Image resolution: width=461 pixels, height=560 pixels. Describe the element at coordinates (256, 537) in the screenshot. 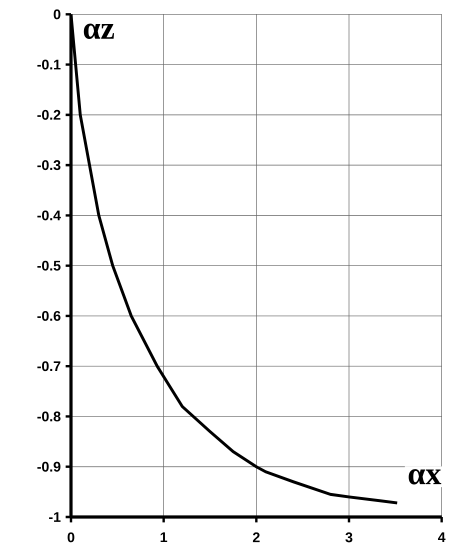

I see `x-tick-label: 2` at that location.